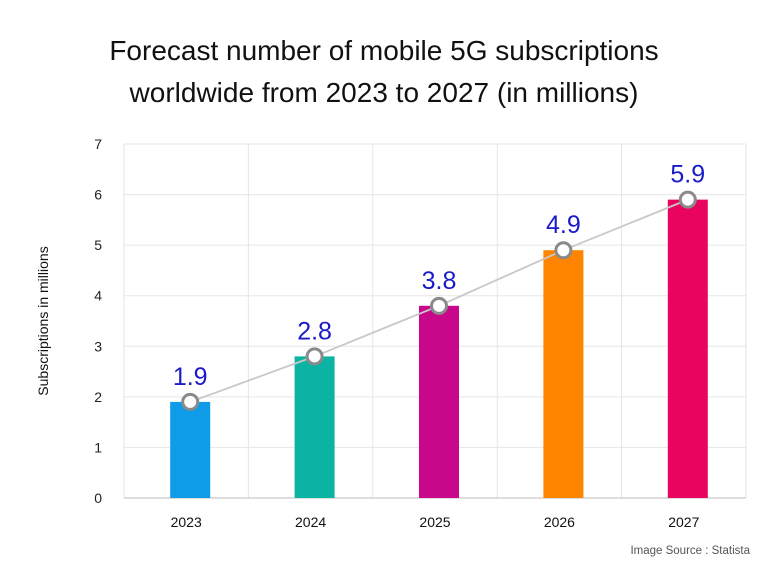 This screenshot has width=768, height=582. Describe the element at coordinates (310, 522) in the screenshot. I see `x-tick-label-2024: 2024` at that location.